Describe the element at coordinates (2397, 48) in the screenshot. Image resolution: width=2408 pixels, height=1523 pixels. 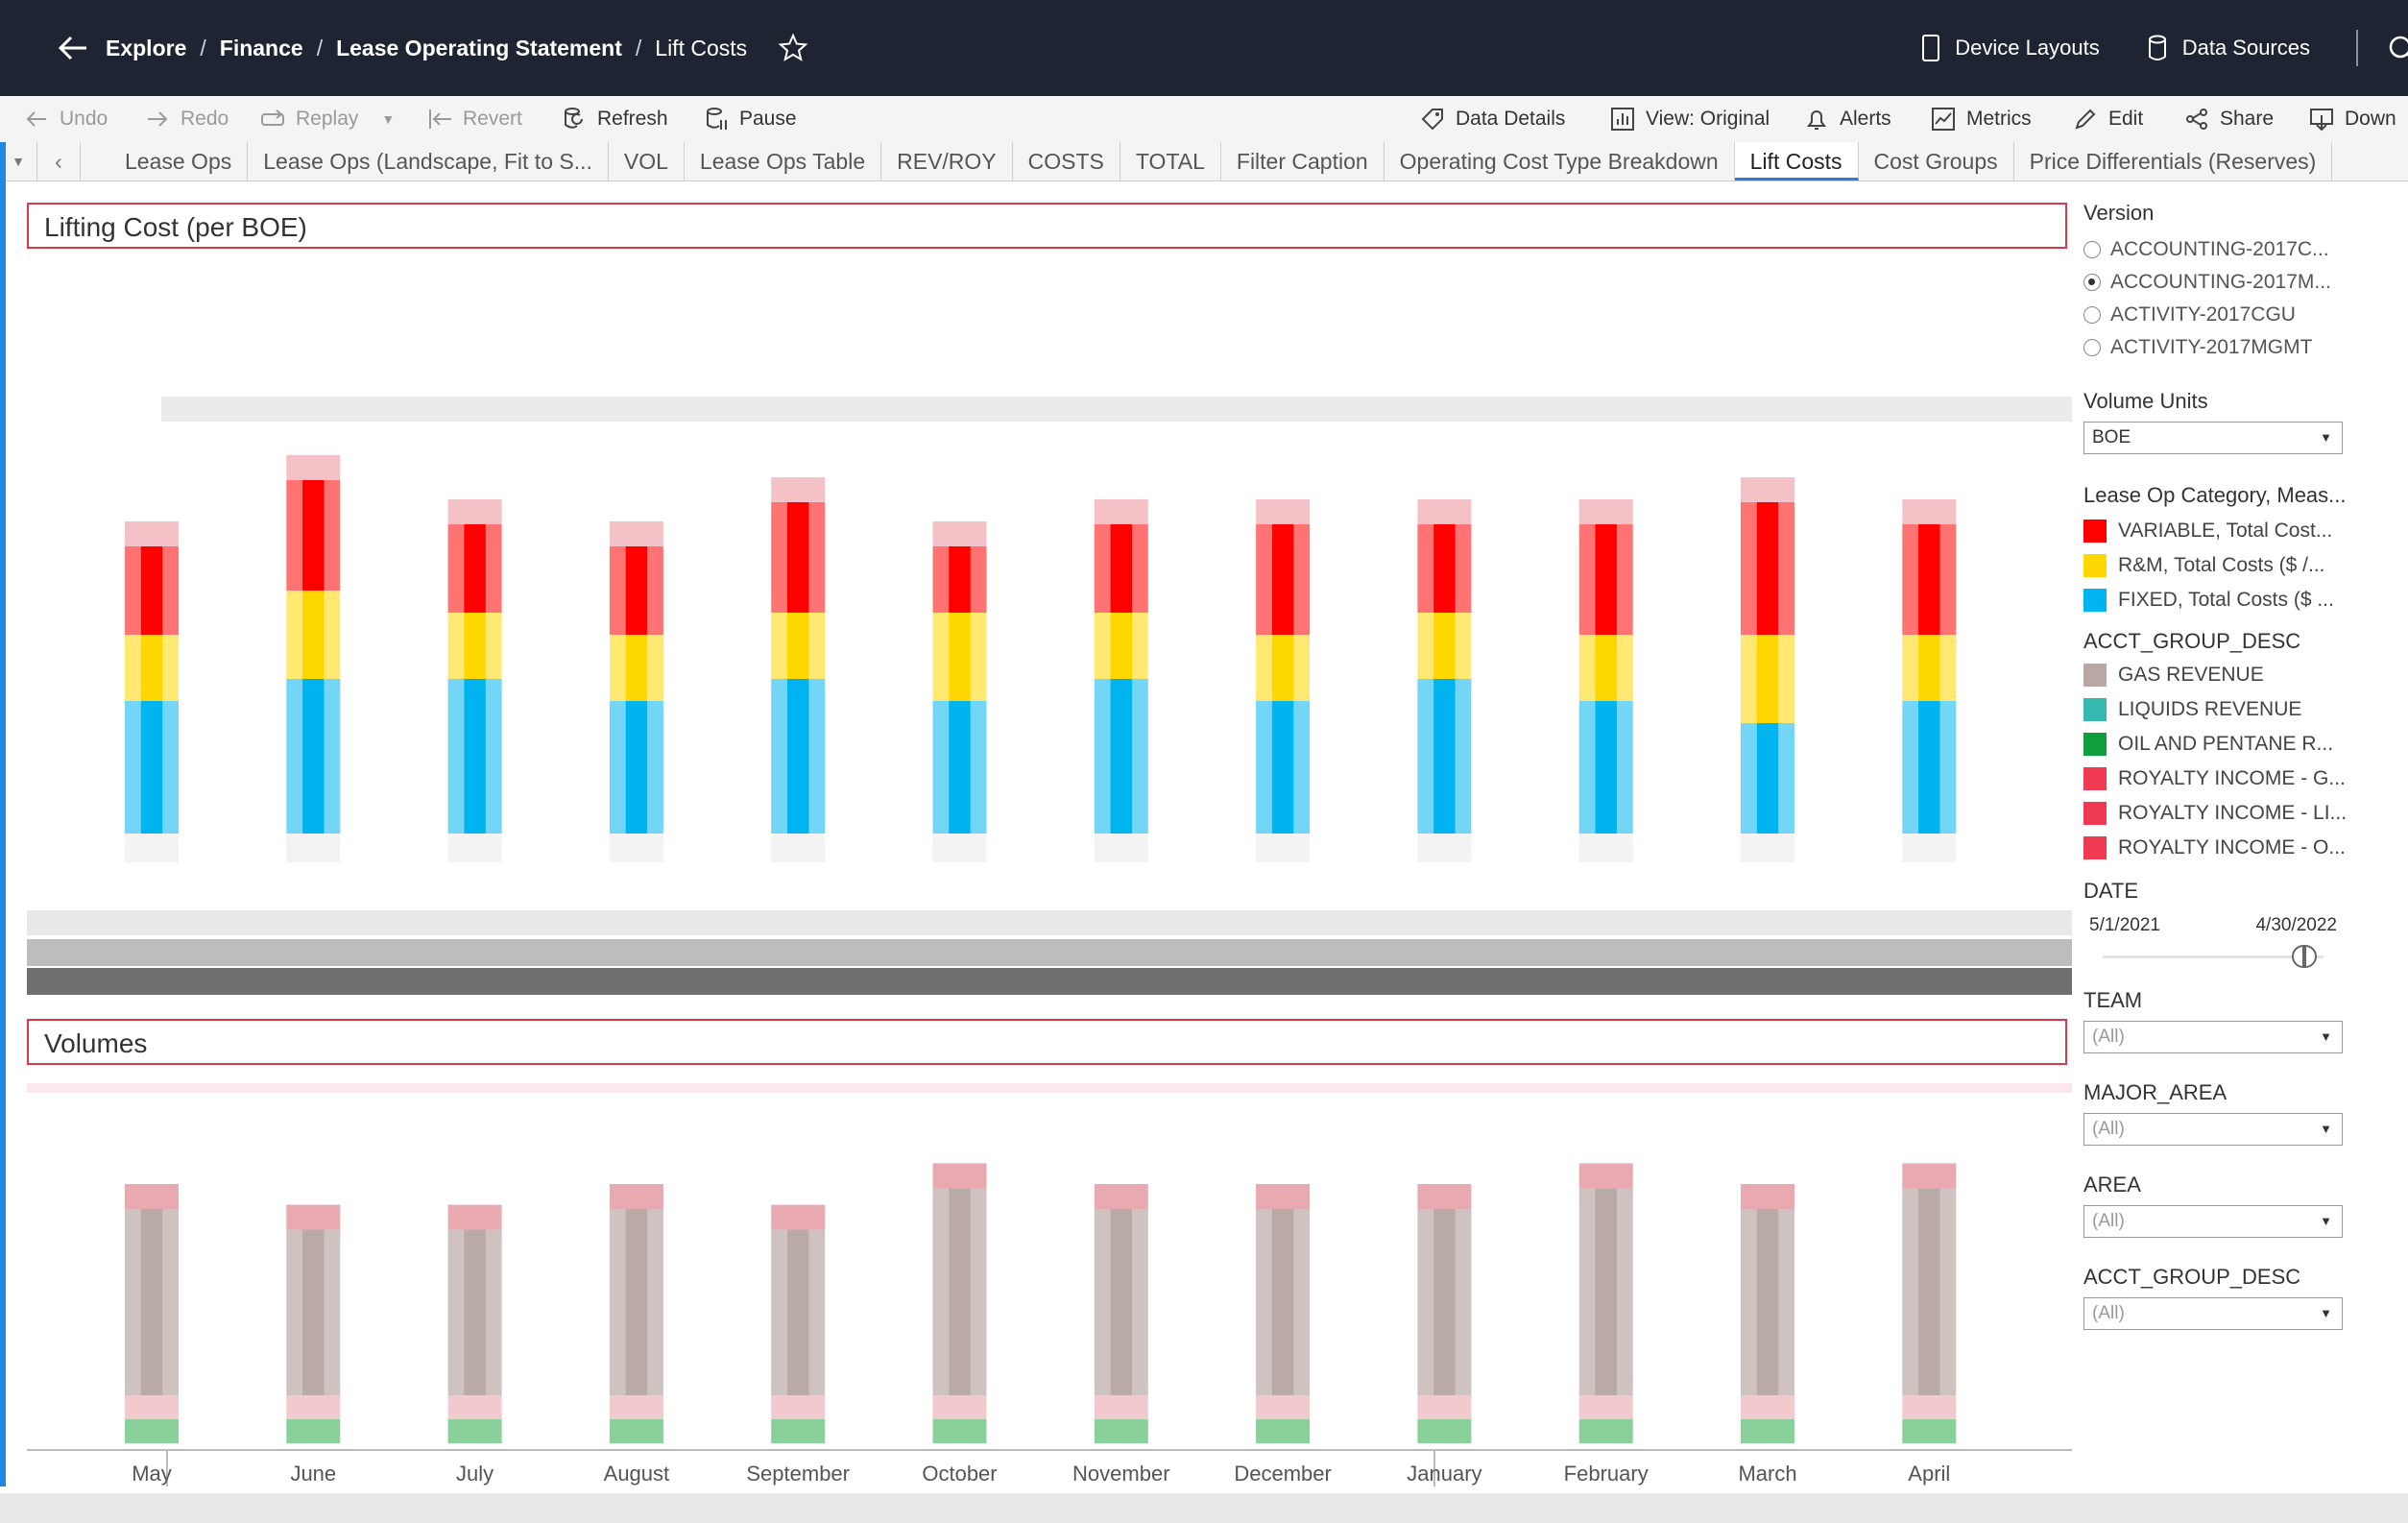
I see `search-icon` at that location.